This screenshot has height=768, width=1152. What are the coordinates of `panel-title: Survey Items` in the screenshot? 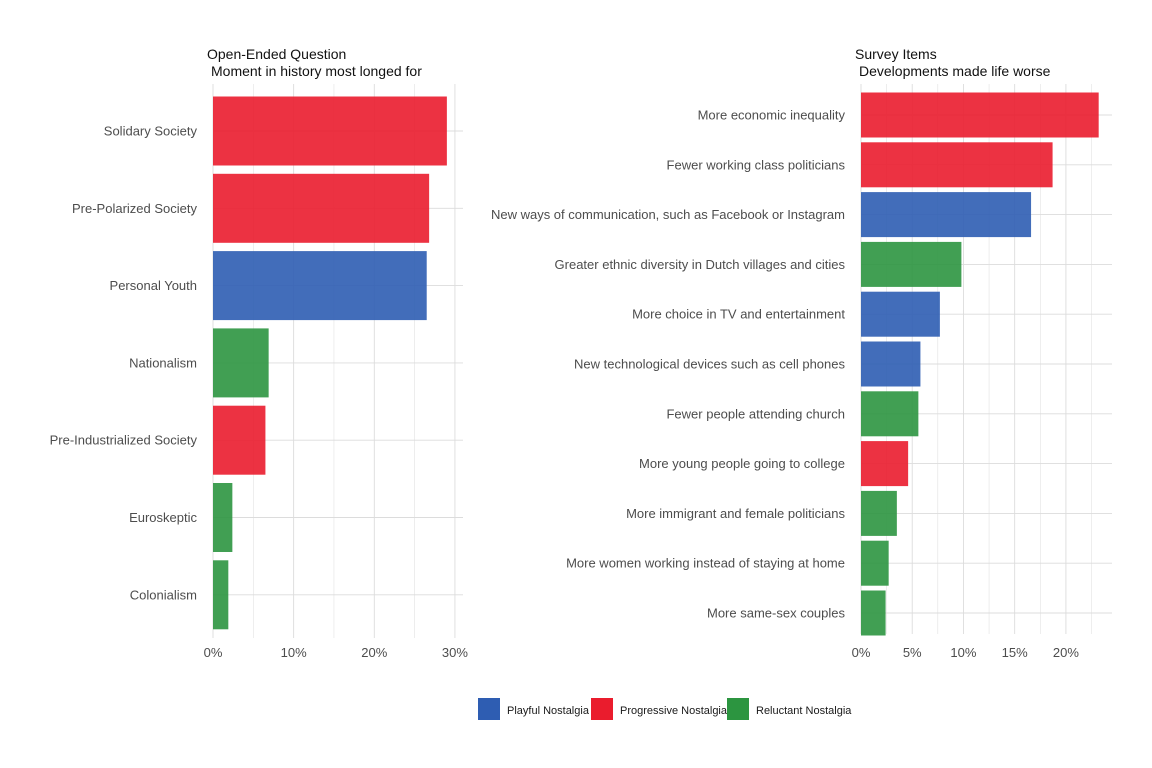 It's located at (896, 54).